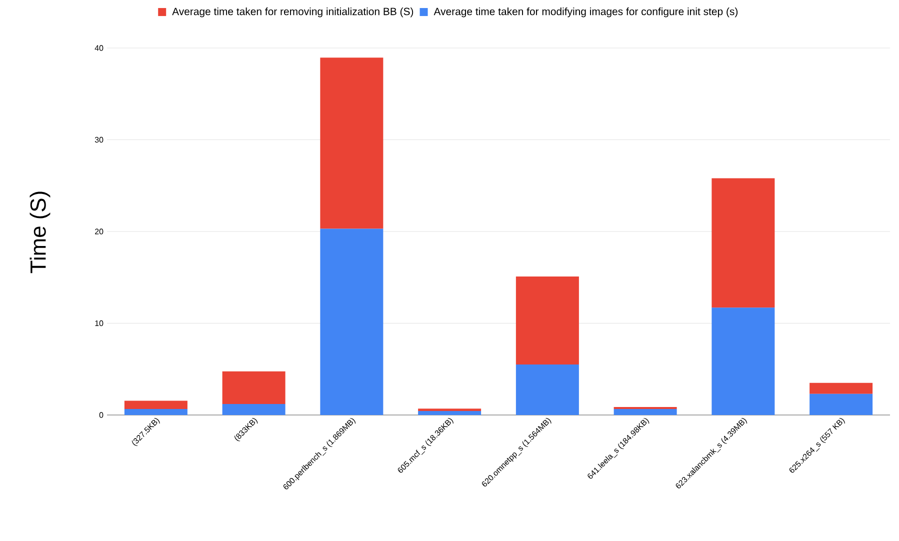 This screenshot has height=541, width=899. Describe the element at coordinates (586, 12) in the screenshot. I see `legend-label: Average time taken for modifying images for configure init step (s)` at that location.